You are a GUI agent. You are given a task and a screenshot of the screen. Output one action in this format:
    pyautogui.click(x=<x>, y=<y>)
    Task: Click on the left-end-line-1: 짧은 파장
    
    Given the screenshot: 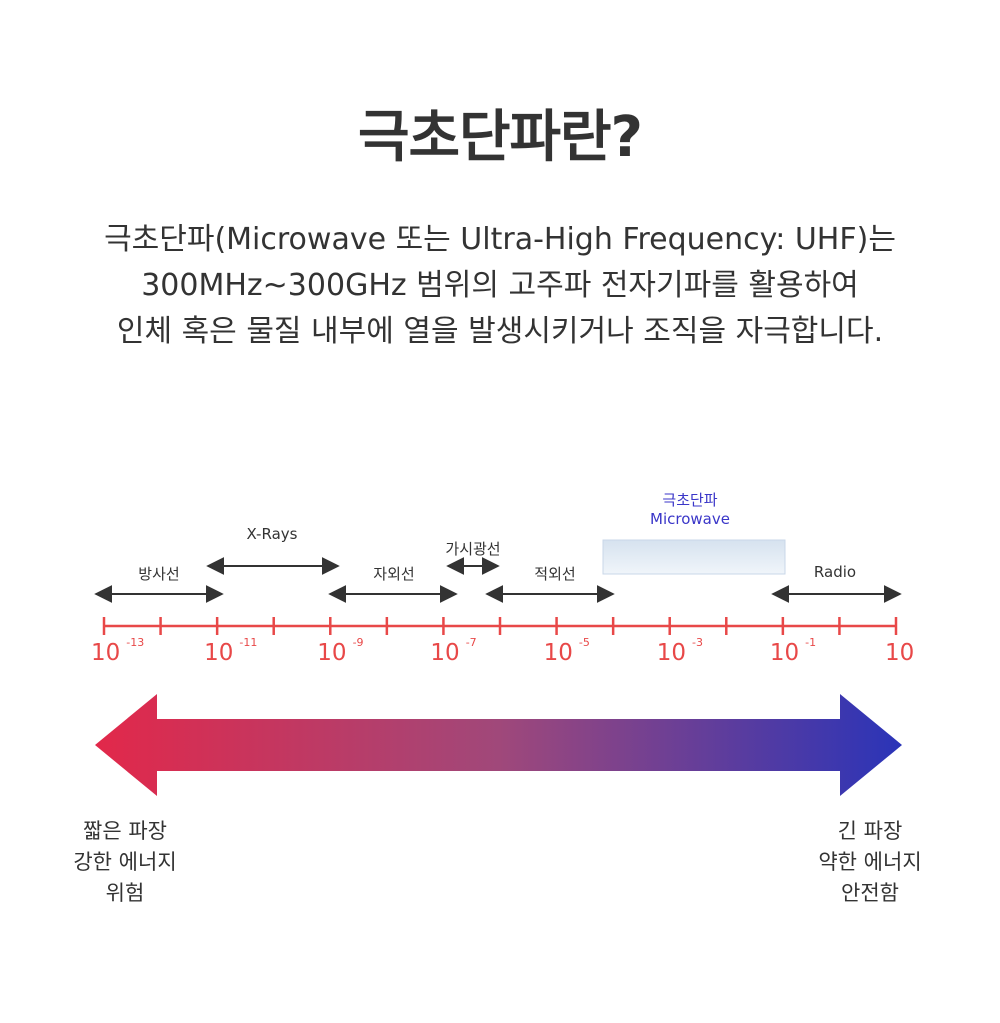 What is the action you would take?
    pyautogui.click(x=125, y=831)
    